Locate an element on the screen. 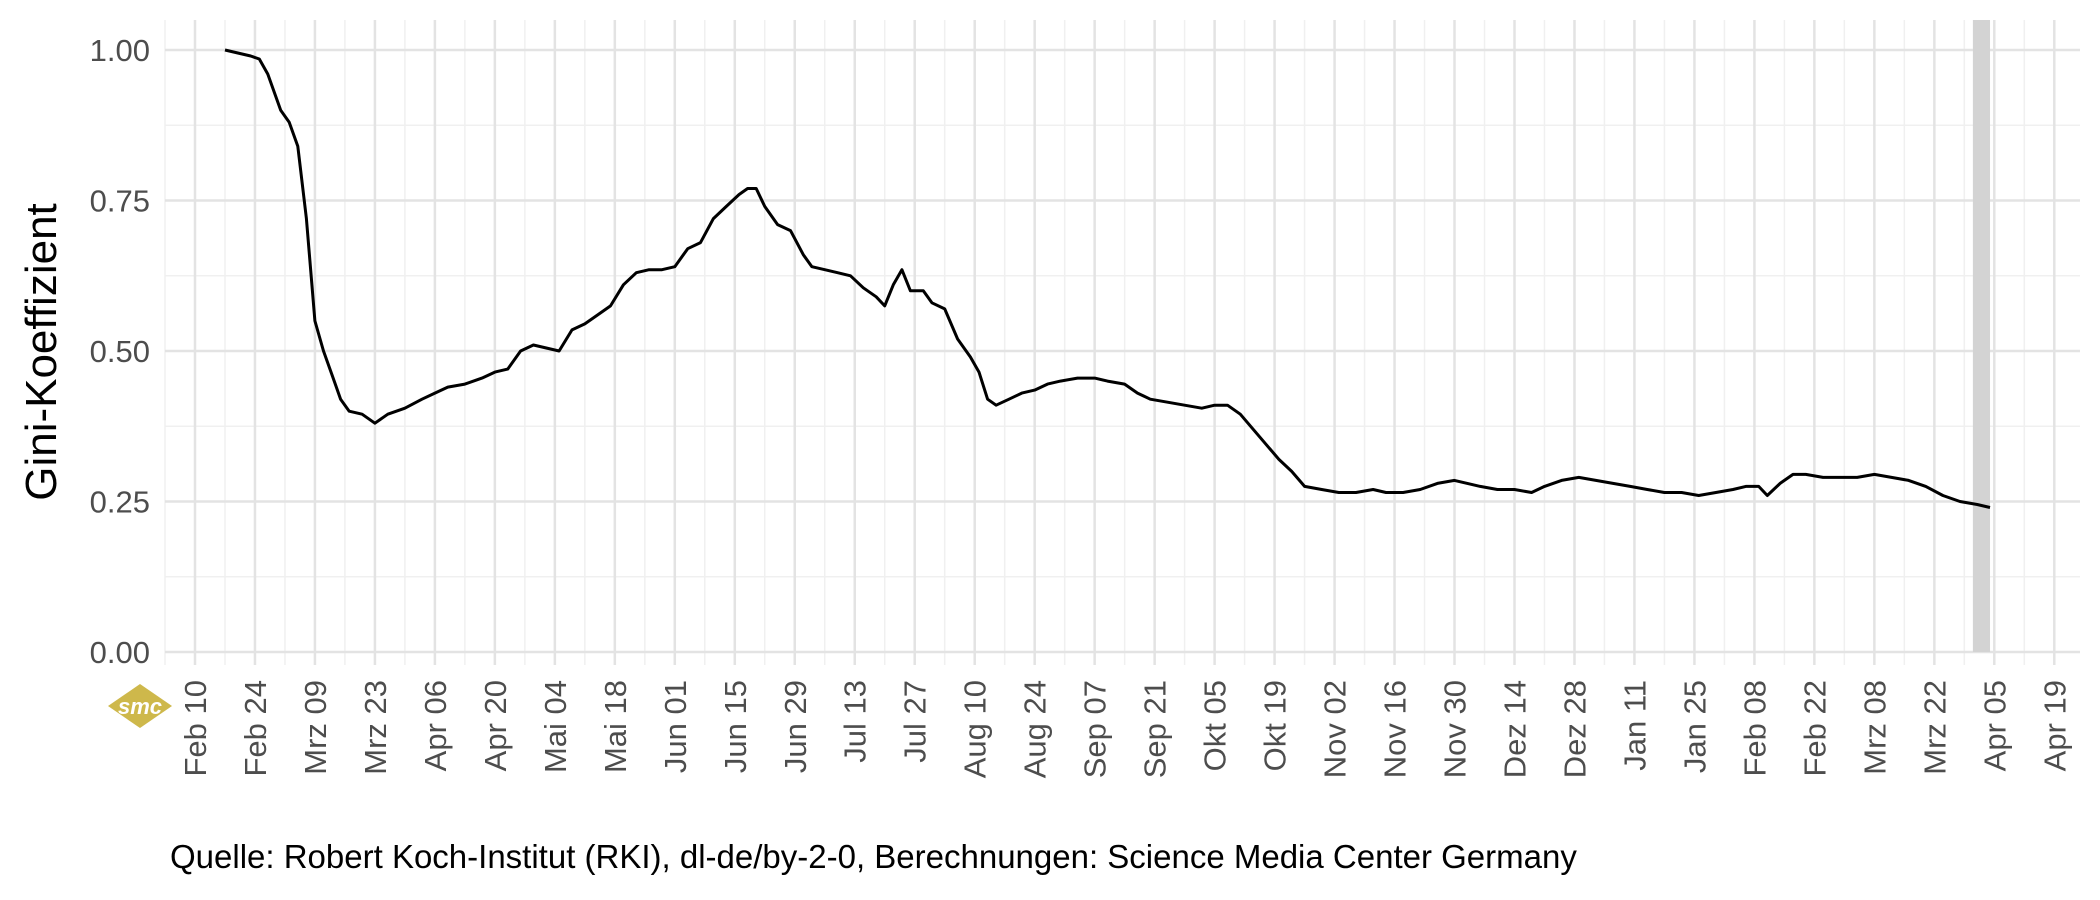 The width and height of the screenshot is (2100, 900). x-tick-label: Jul 27 is located at coordinates (915, 721).